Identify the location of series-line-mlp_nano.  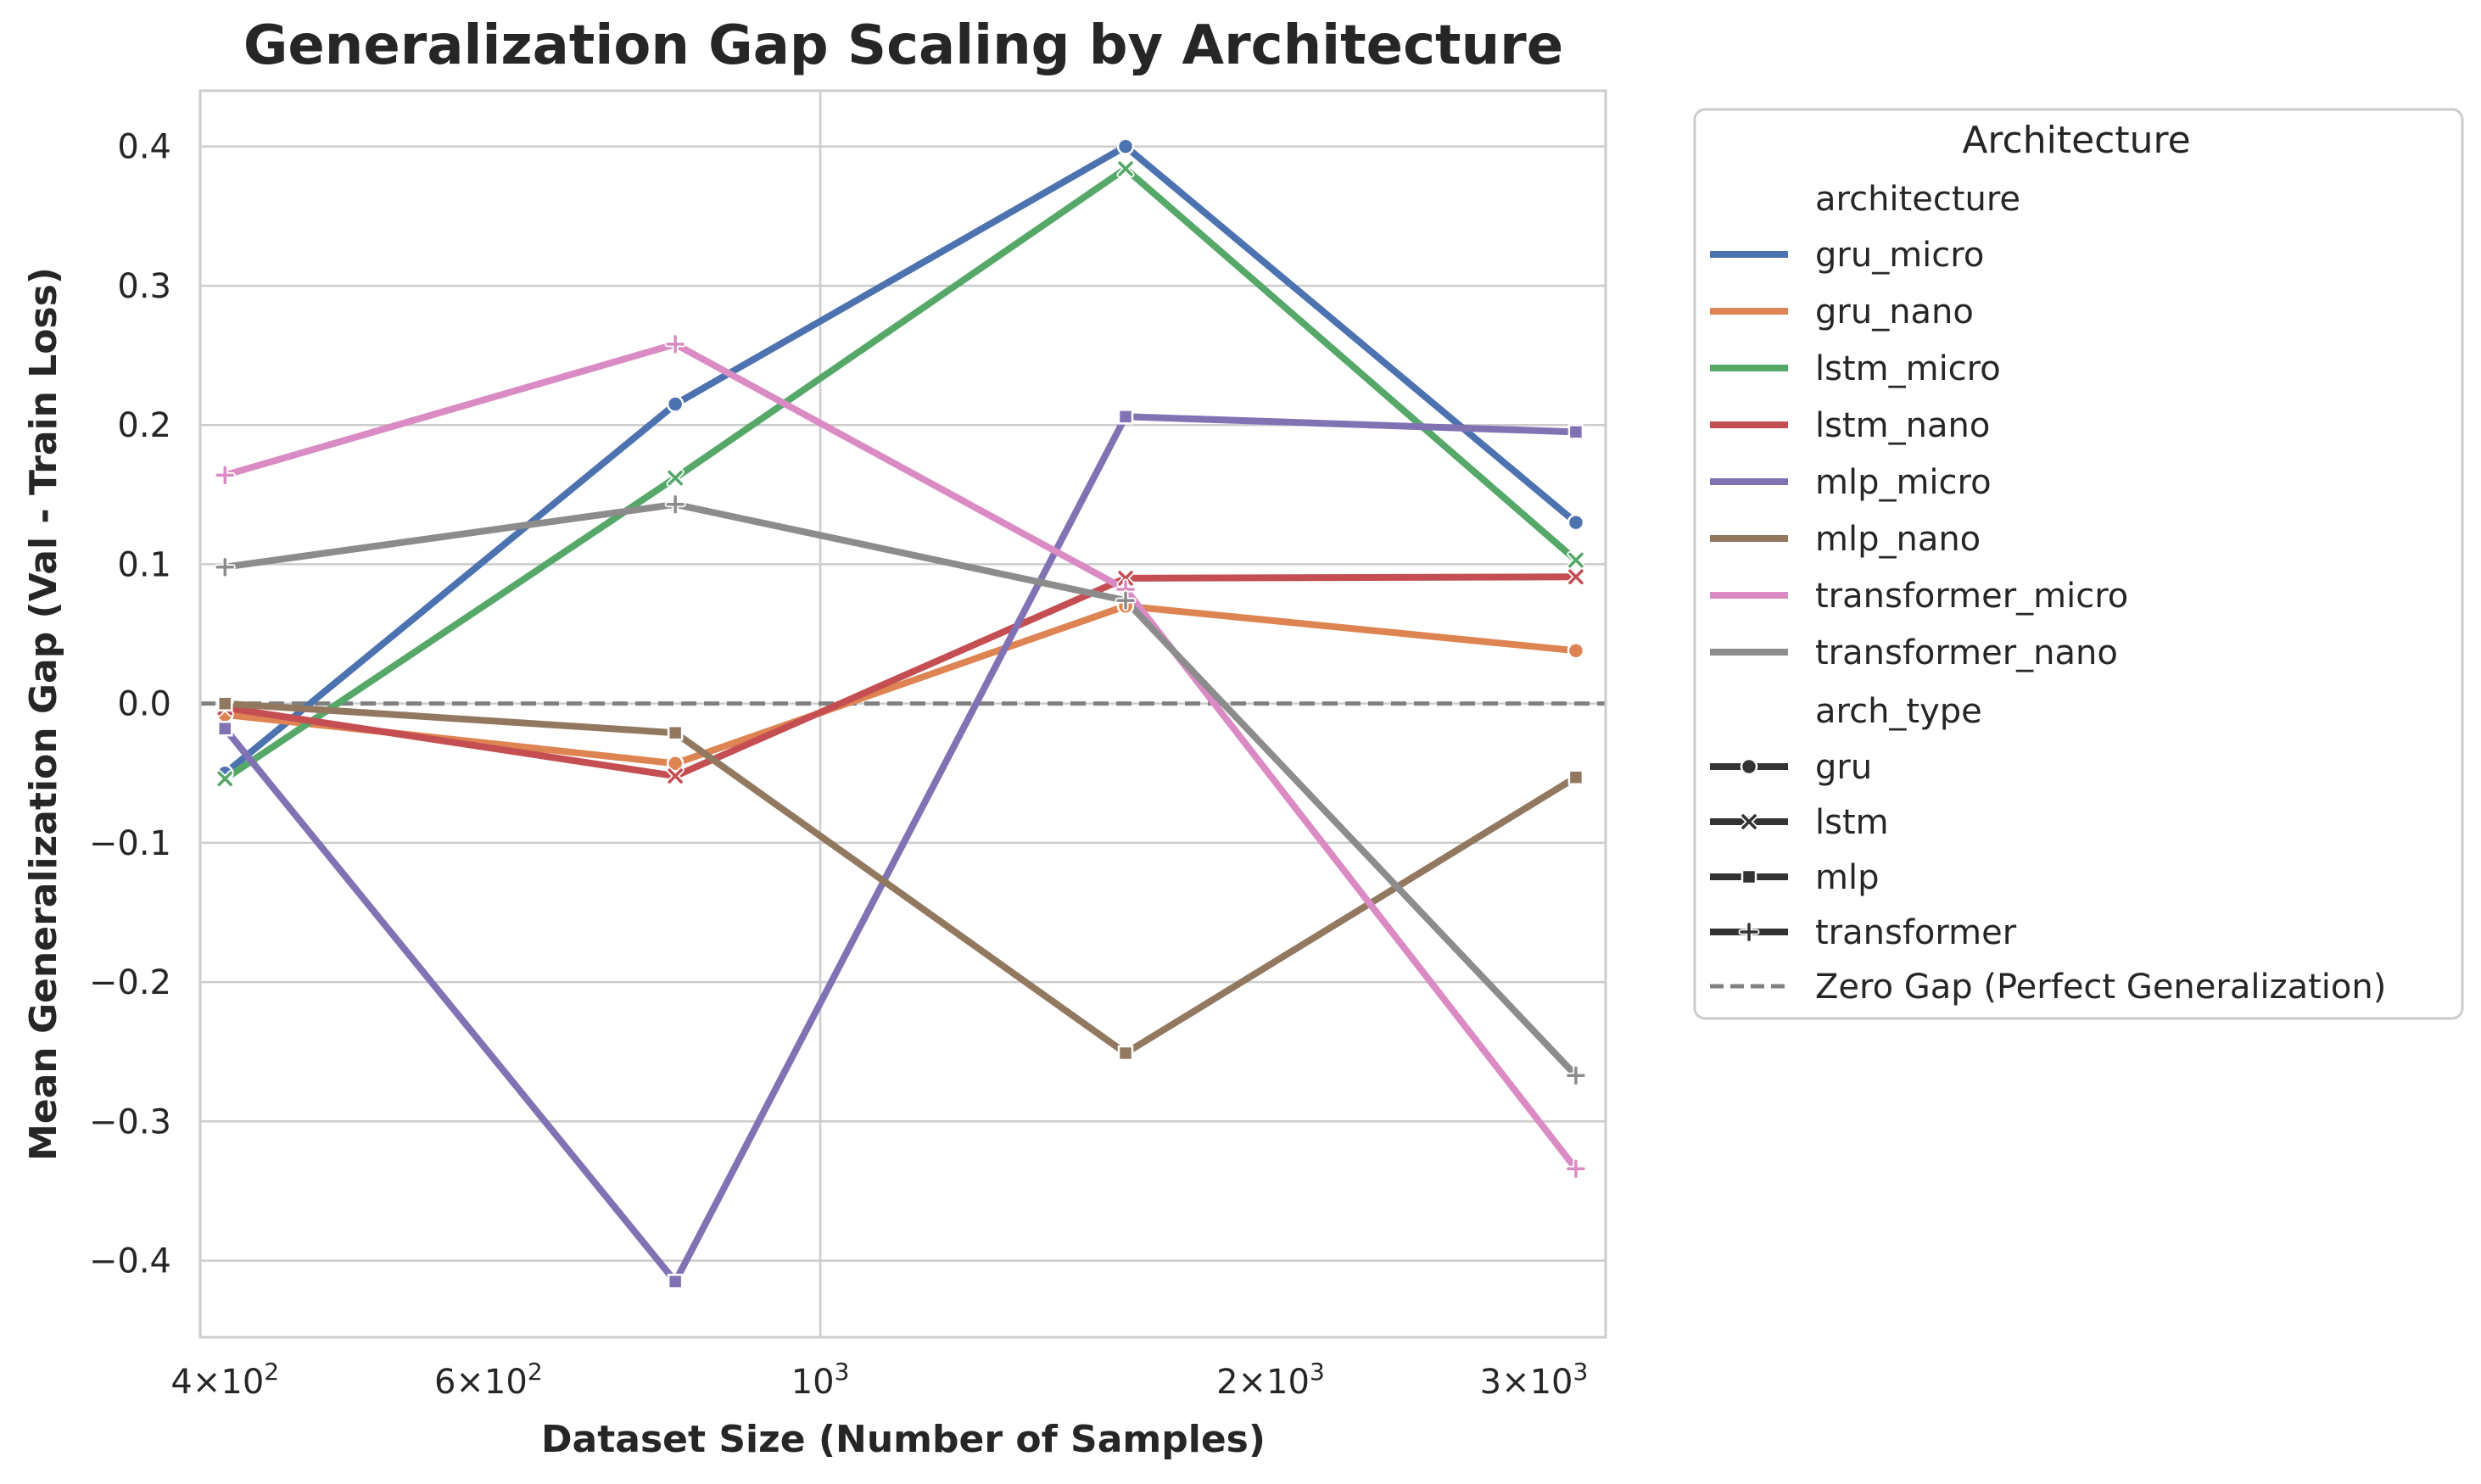
(900, 878).